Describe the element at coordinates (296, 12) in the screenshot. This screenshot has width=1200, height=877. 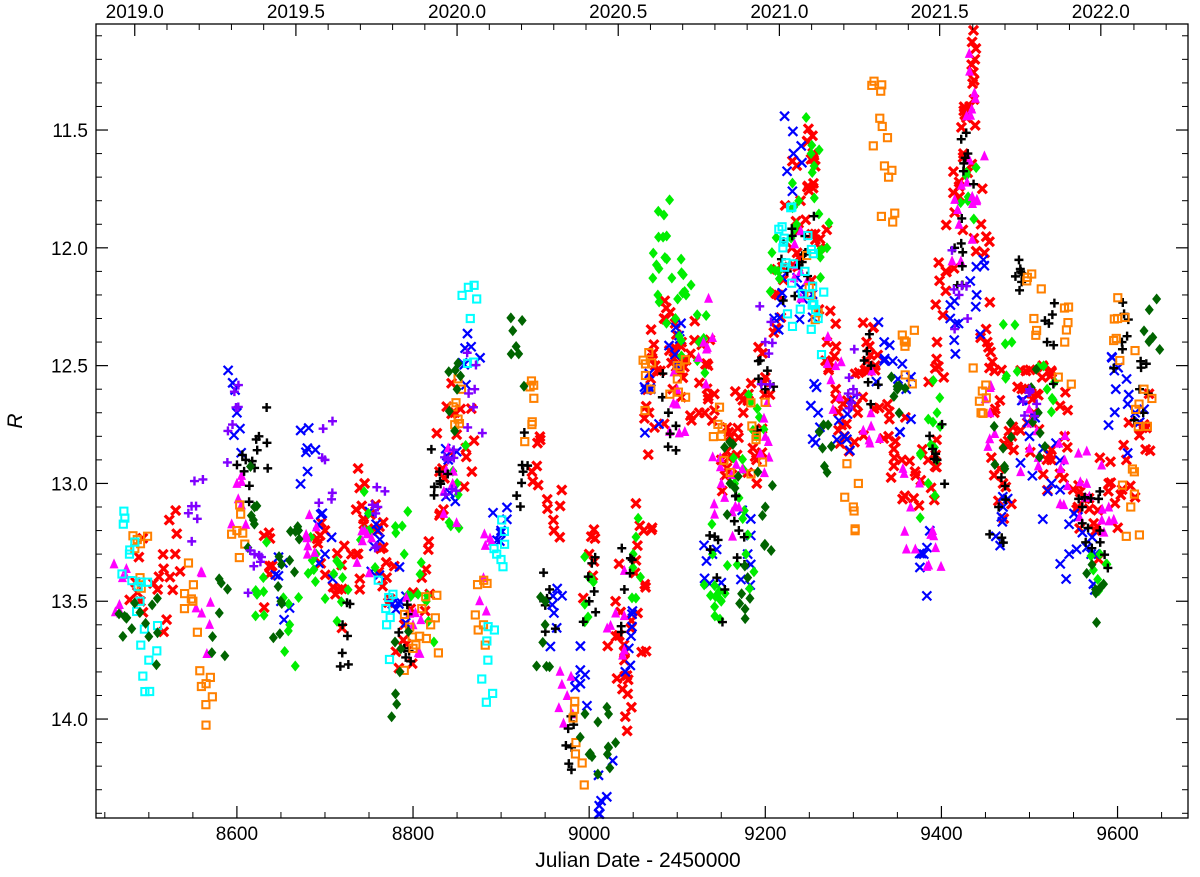
I see `top-tick-label: 2019.5` at that location.